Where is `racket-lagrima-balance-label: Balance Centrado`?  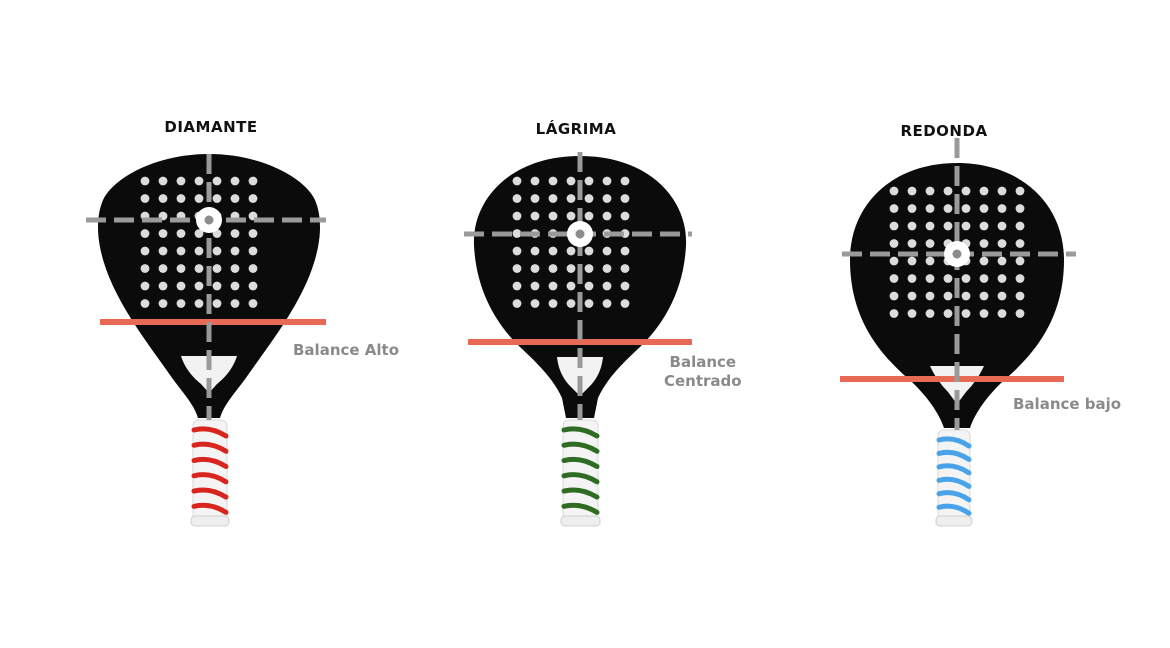 racket-lagrima-balance-label: Balance Centrado is located at coordinates (703, 372).